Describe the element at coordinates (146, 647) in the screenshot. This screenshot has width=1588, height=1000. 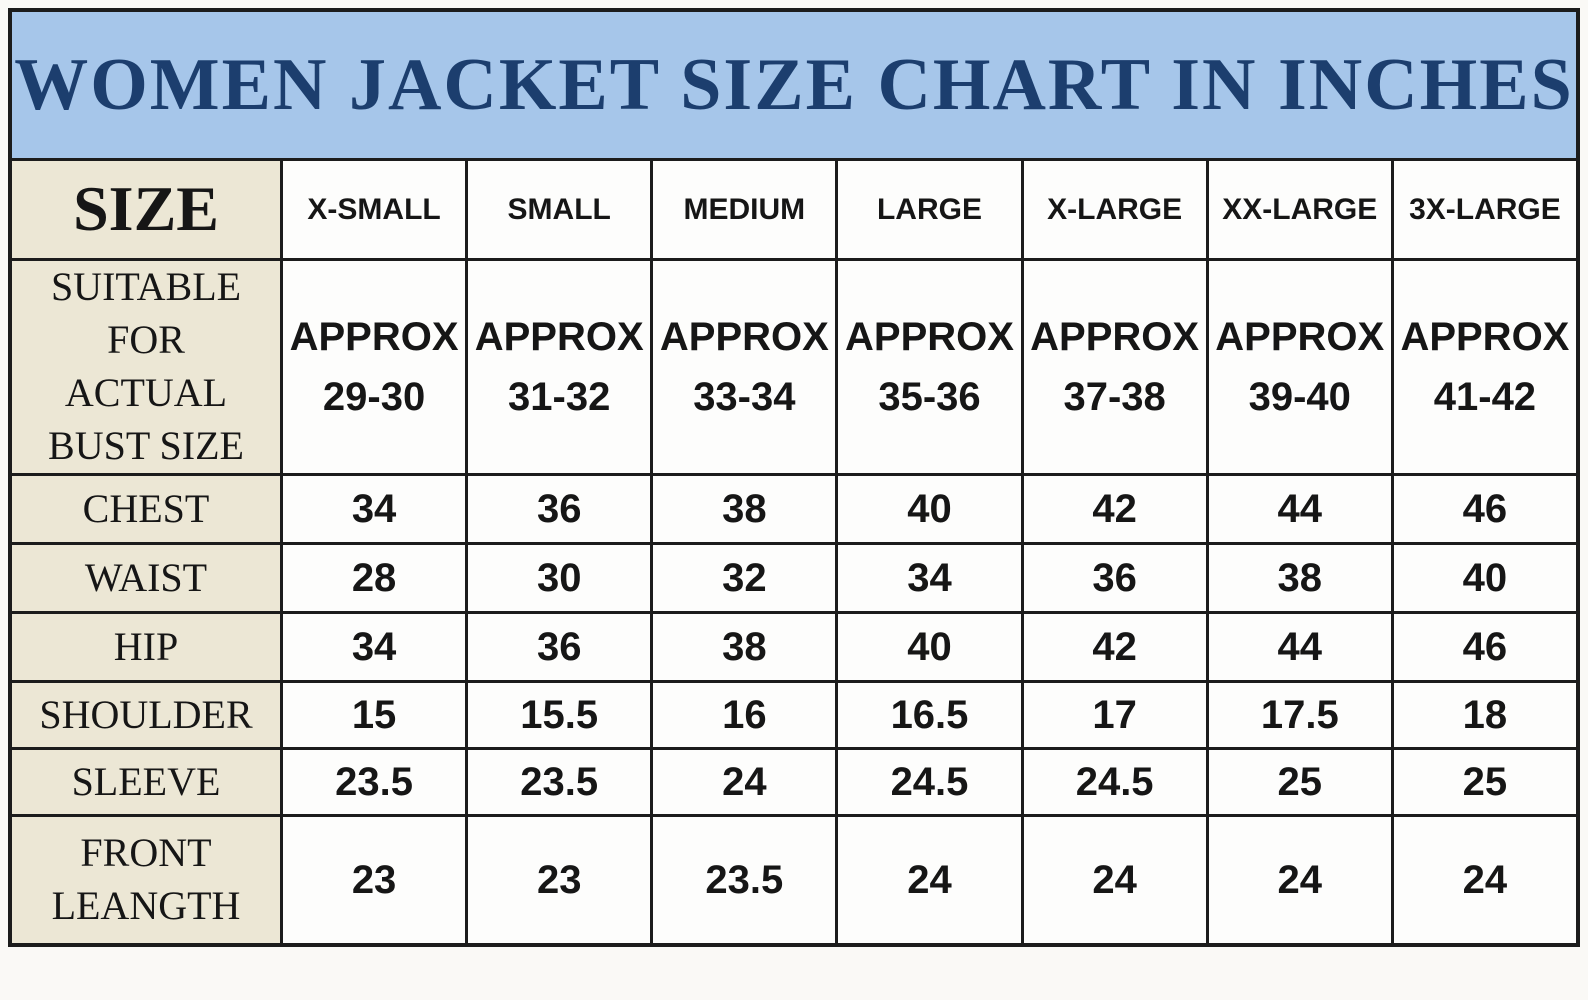
I see `row-label-hip: HIP` at that location.